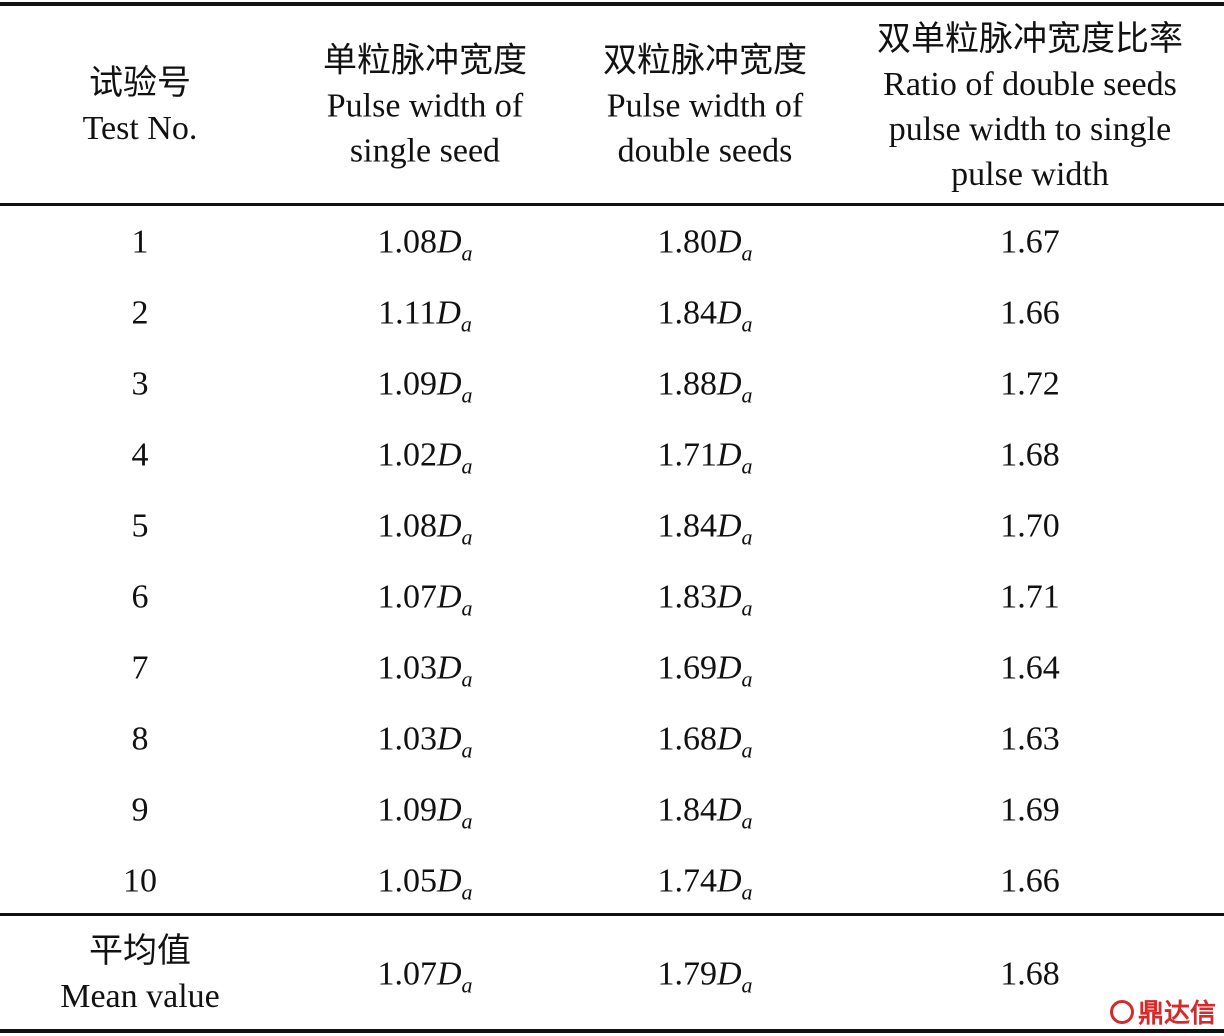 Image resolution: width=1224 pixels, height=1036 pixels. I want to click on cell-number: 1.08, so click(407, 526).